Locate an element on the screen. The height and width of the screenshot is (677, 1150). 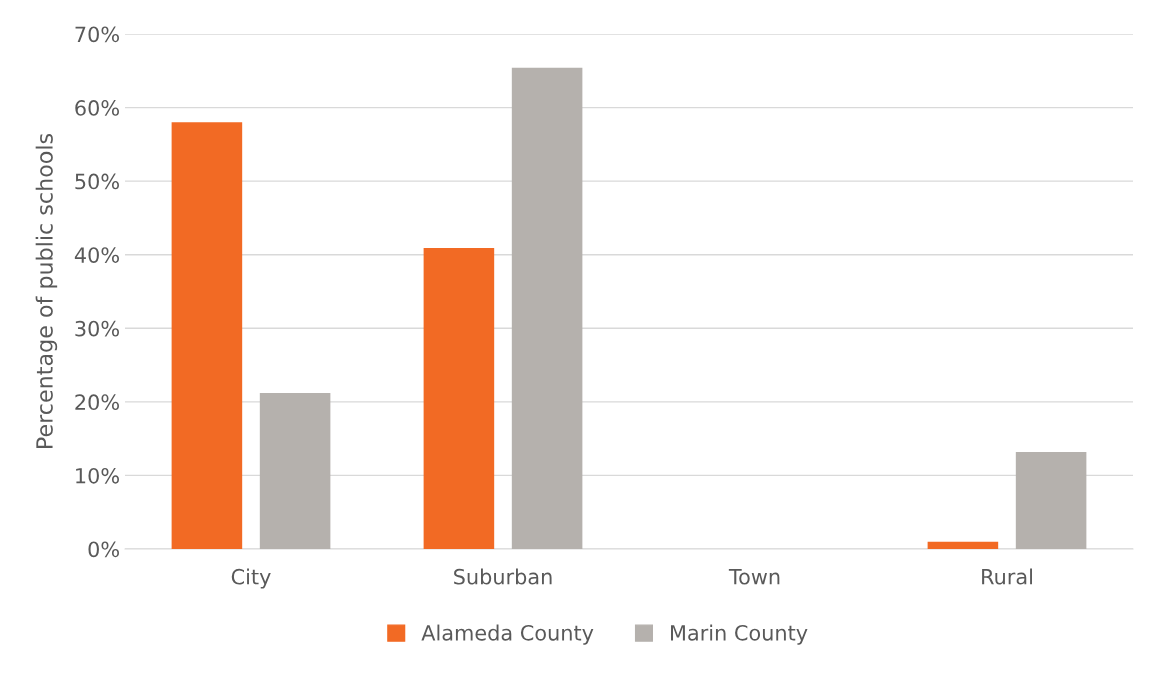
legend-label: Alameda County is located at coordinates (507, 634).